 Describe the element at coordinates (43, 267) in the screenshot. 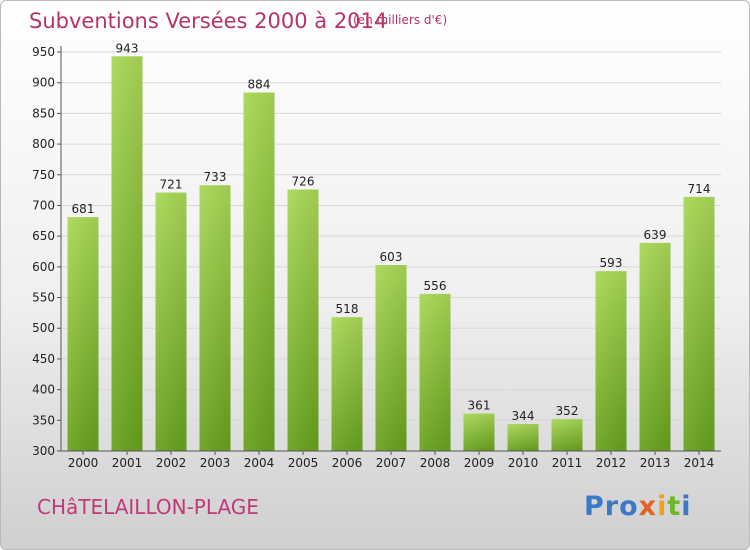

I see `y-tick-label: 600` at that location.